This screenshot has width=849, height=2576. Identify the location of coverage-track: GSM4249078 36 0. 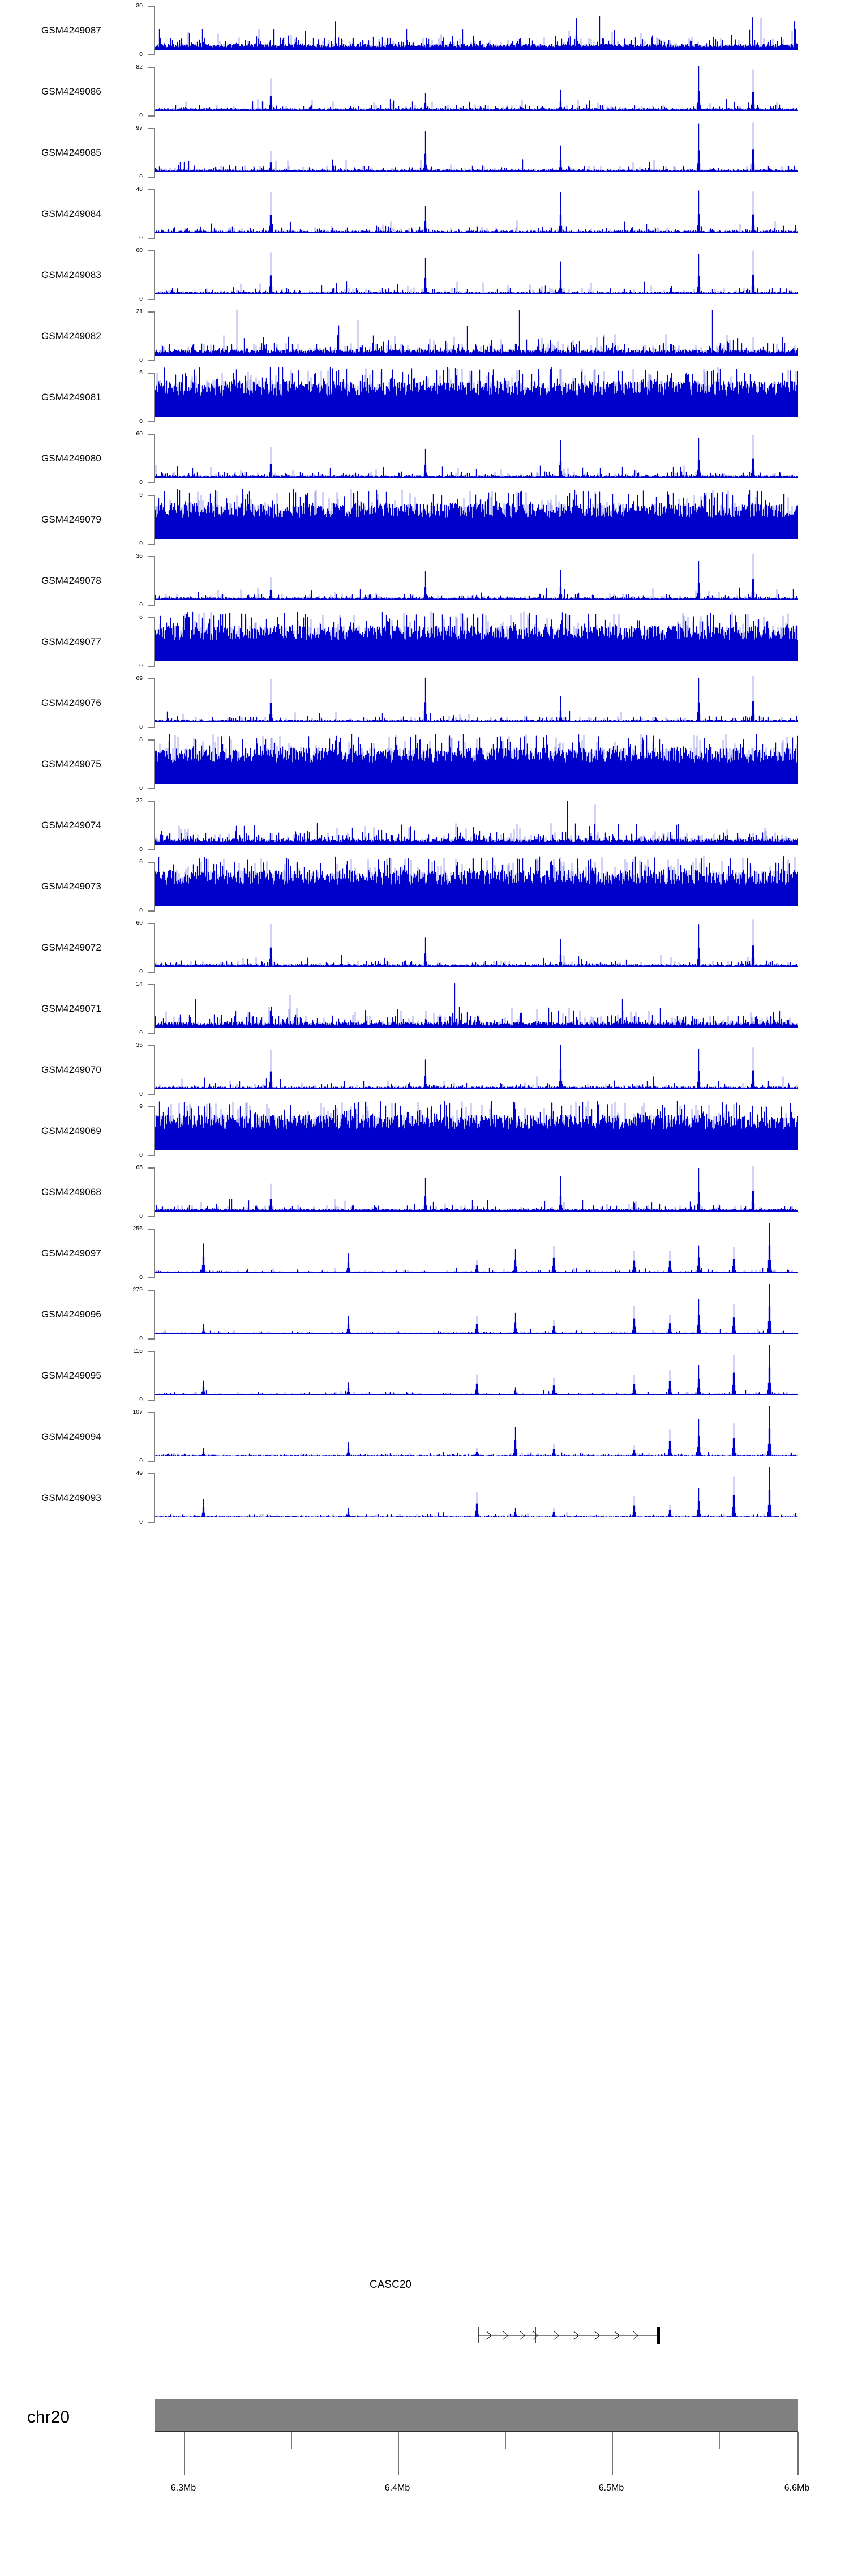
(424, 580).